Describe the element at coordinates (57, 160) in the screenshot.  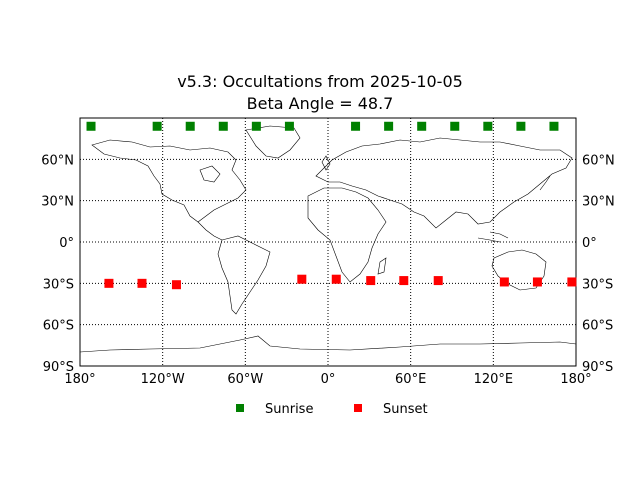
I see `y-tick-label-left: 60°N` at that location.